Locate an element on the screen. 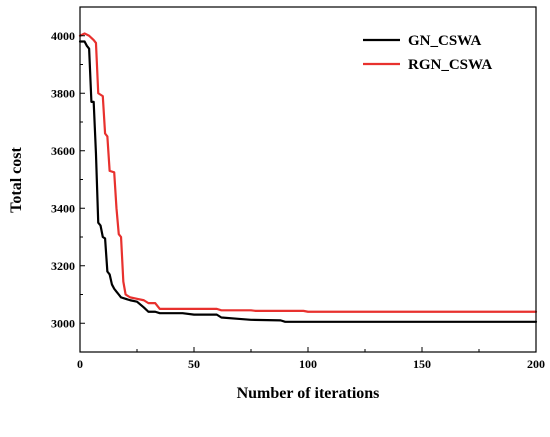 The image size is (550, 437). x-tick-label: 100 is located at coordinates (308, 364).